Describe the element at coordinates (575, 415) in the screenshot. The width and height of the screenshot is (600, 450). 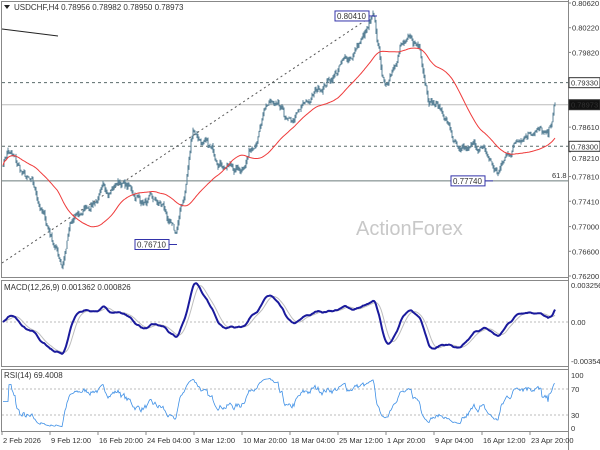
I see `rsi-tick: 30` at that location.